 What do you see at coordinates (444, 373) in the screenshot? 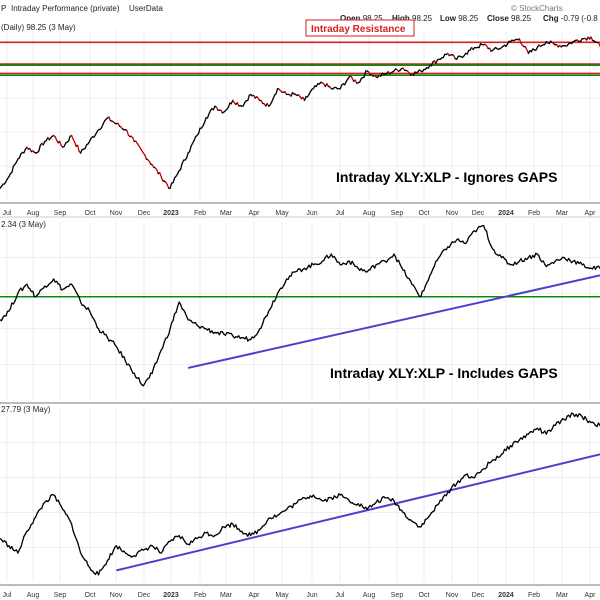
I see `middle-annotation: Intraday XLY:XLP - Includes GAPS` at bounding box center [444, 373].